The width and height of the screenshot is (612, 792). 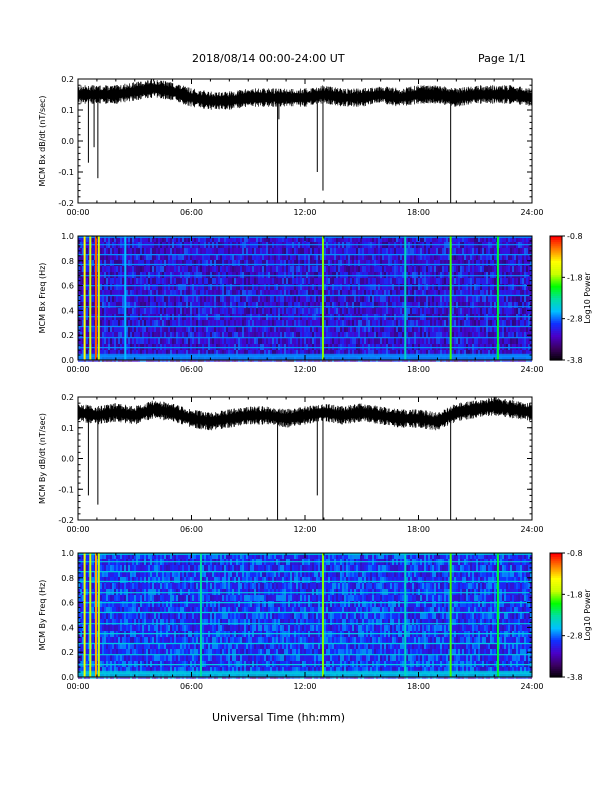 What do you see at coordinates (42, 458) in the screenshot?
I see `y-axis-label: MCM By dB/dt (nT/sec)` at bounding box center [42, 458].